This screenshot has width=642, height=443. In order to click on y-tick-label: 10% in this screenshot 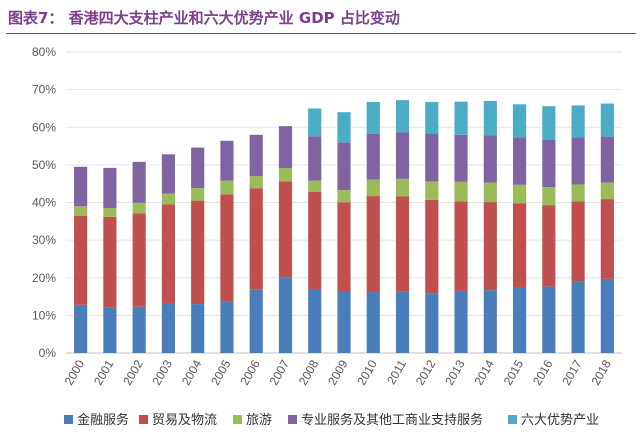, I will do `click(44, 315)`.